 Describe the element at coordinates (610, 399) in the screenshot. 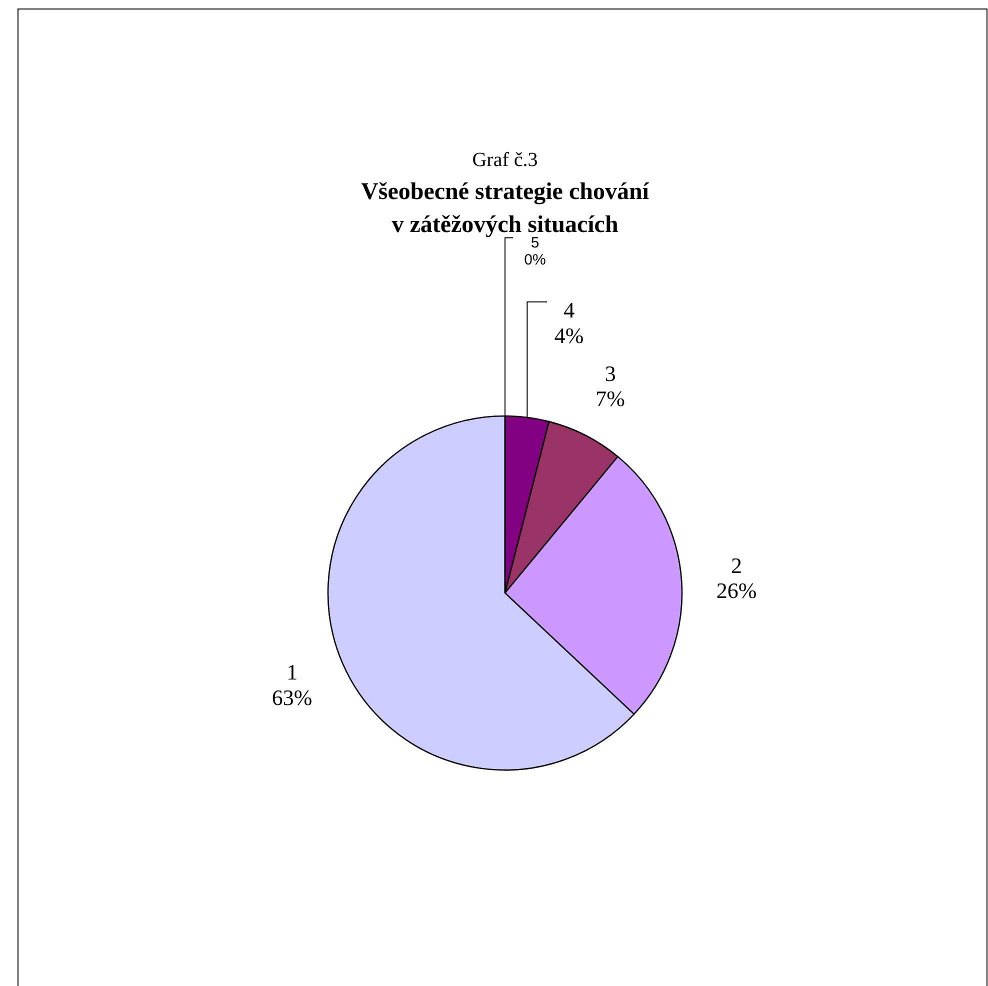

I see `data-label: 7%` at that location.